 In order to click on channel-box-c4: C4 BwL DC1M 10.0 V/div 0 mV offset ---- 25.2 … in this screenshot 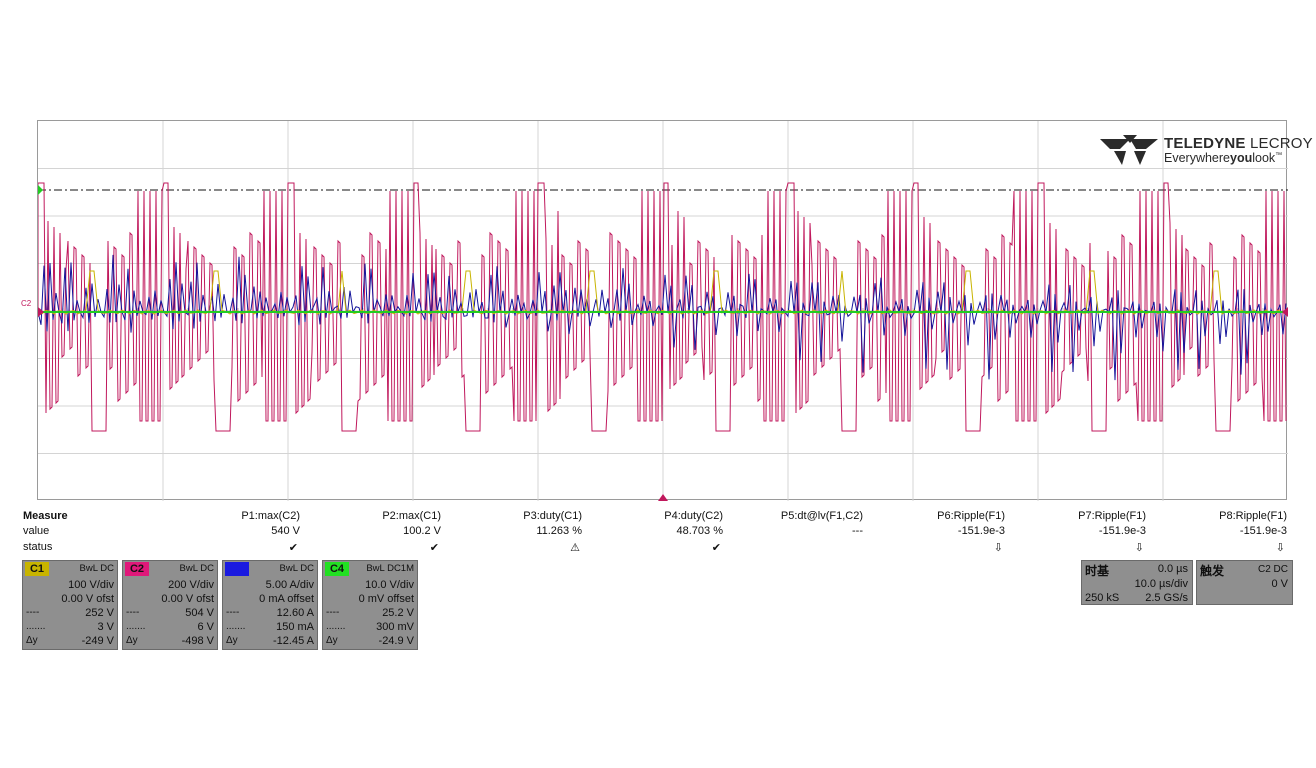, I will do `click(370, 605)`.